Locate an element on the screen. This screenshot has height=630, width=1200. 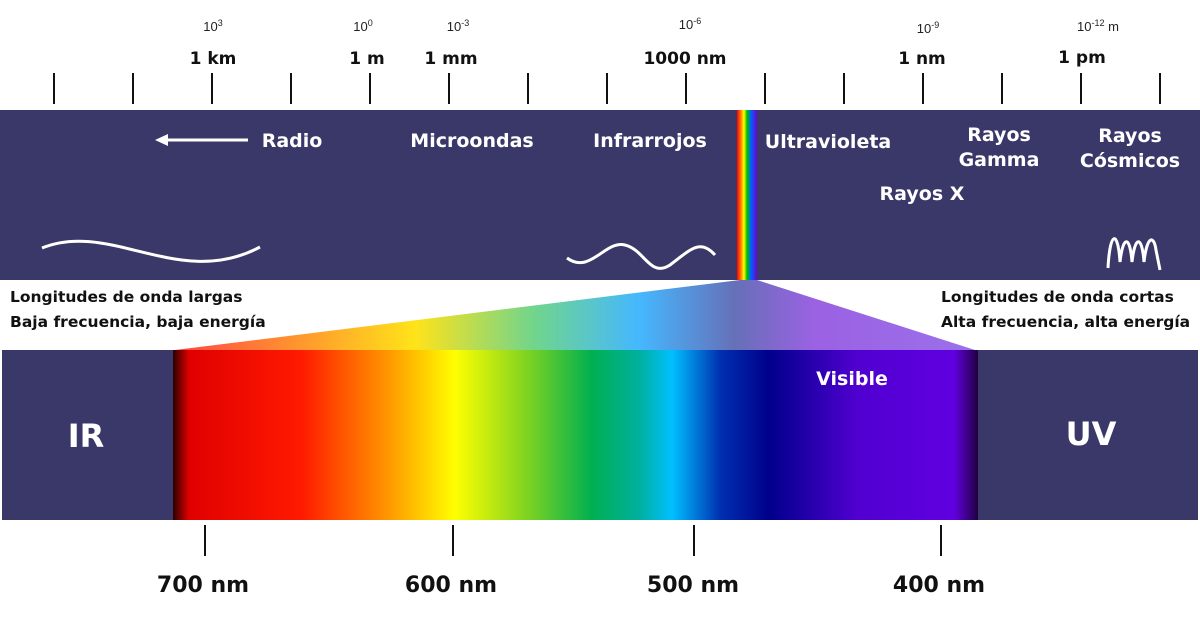
exponent-labels: 103 100 10-3 10-6 10-9 10-12 m is located at coordinates (661, 26).